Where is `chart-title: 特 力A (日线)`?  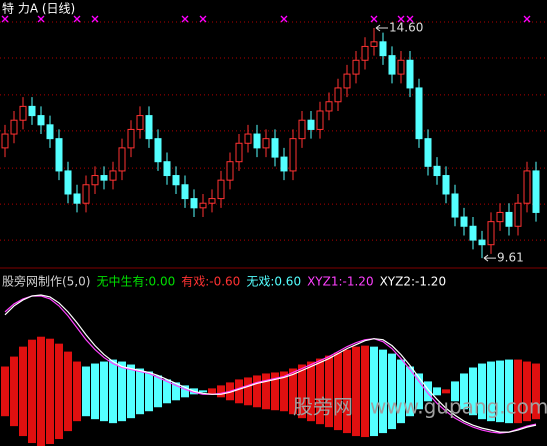 chart-title: 特 力A (日线) is located at coordinates (38, 8).